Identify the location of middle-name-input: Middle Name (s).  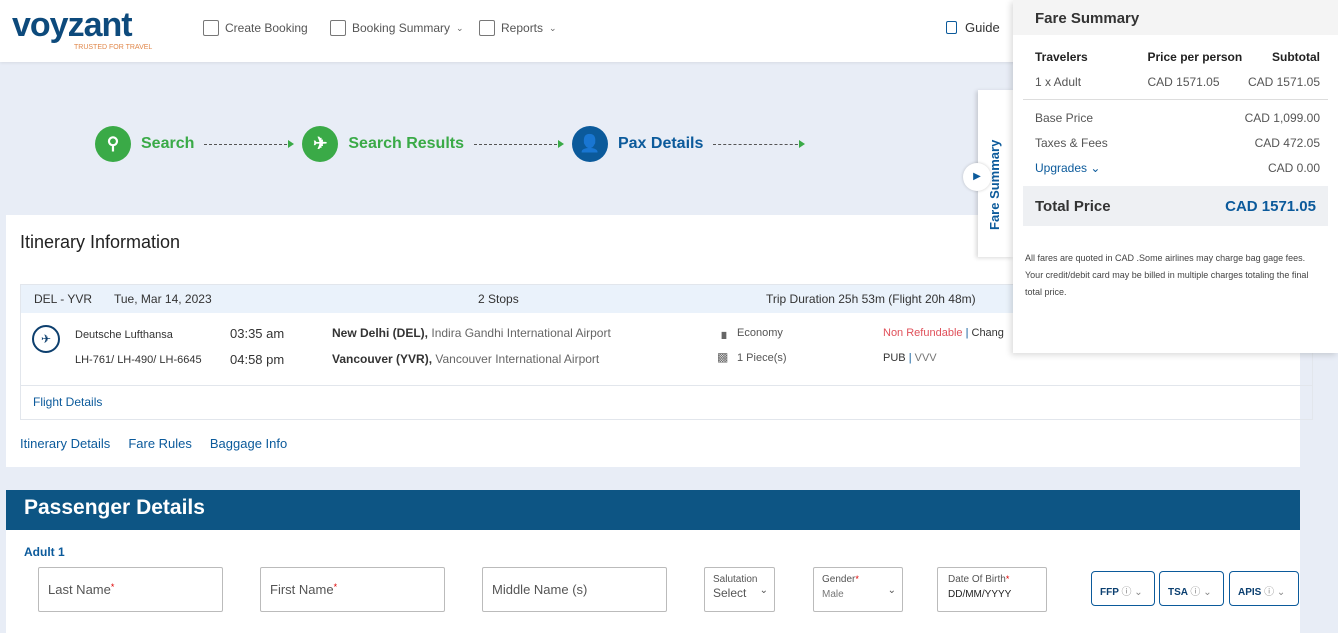
(574, 589).